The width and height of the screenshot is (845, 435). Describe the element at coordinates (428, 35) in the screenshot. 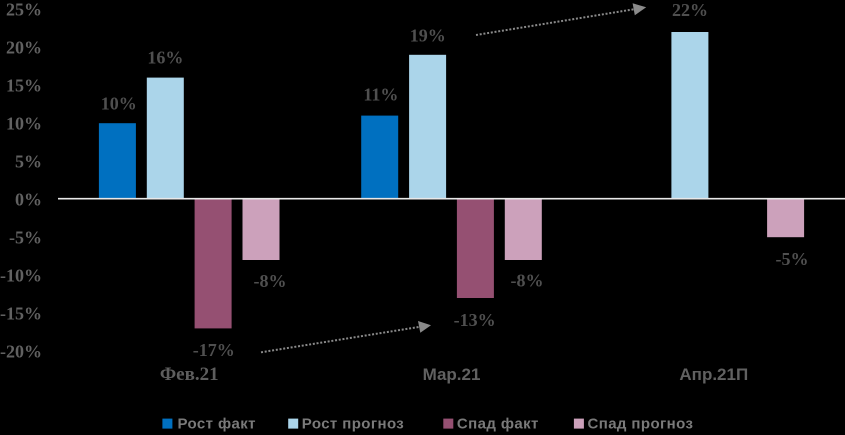

I see `svg-text: 19%` at that location.